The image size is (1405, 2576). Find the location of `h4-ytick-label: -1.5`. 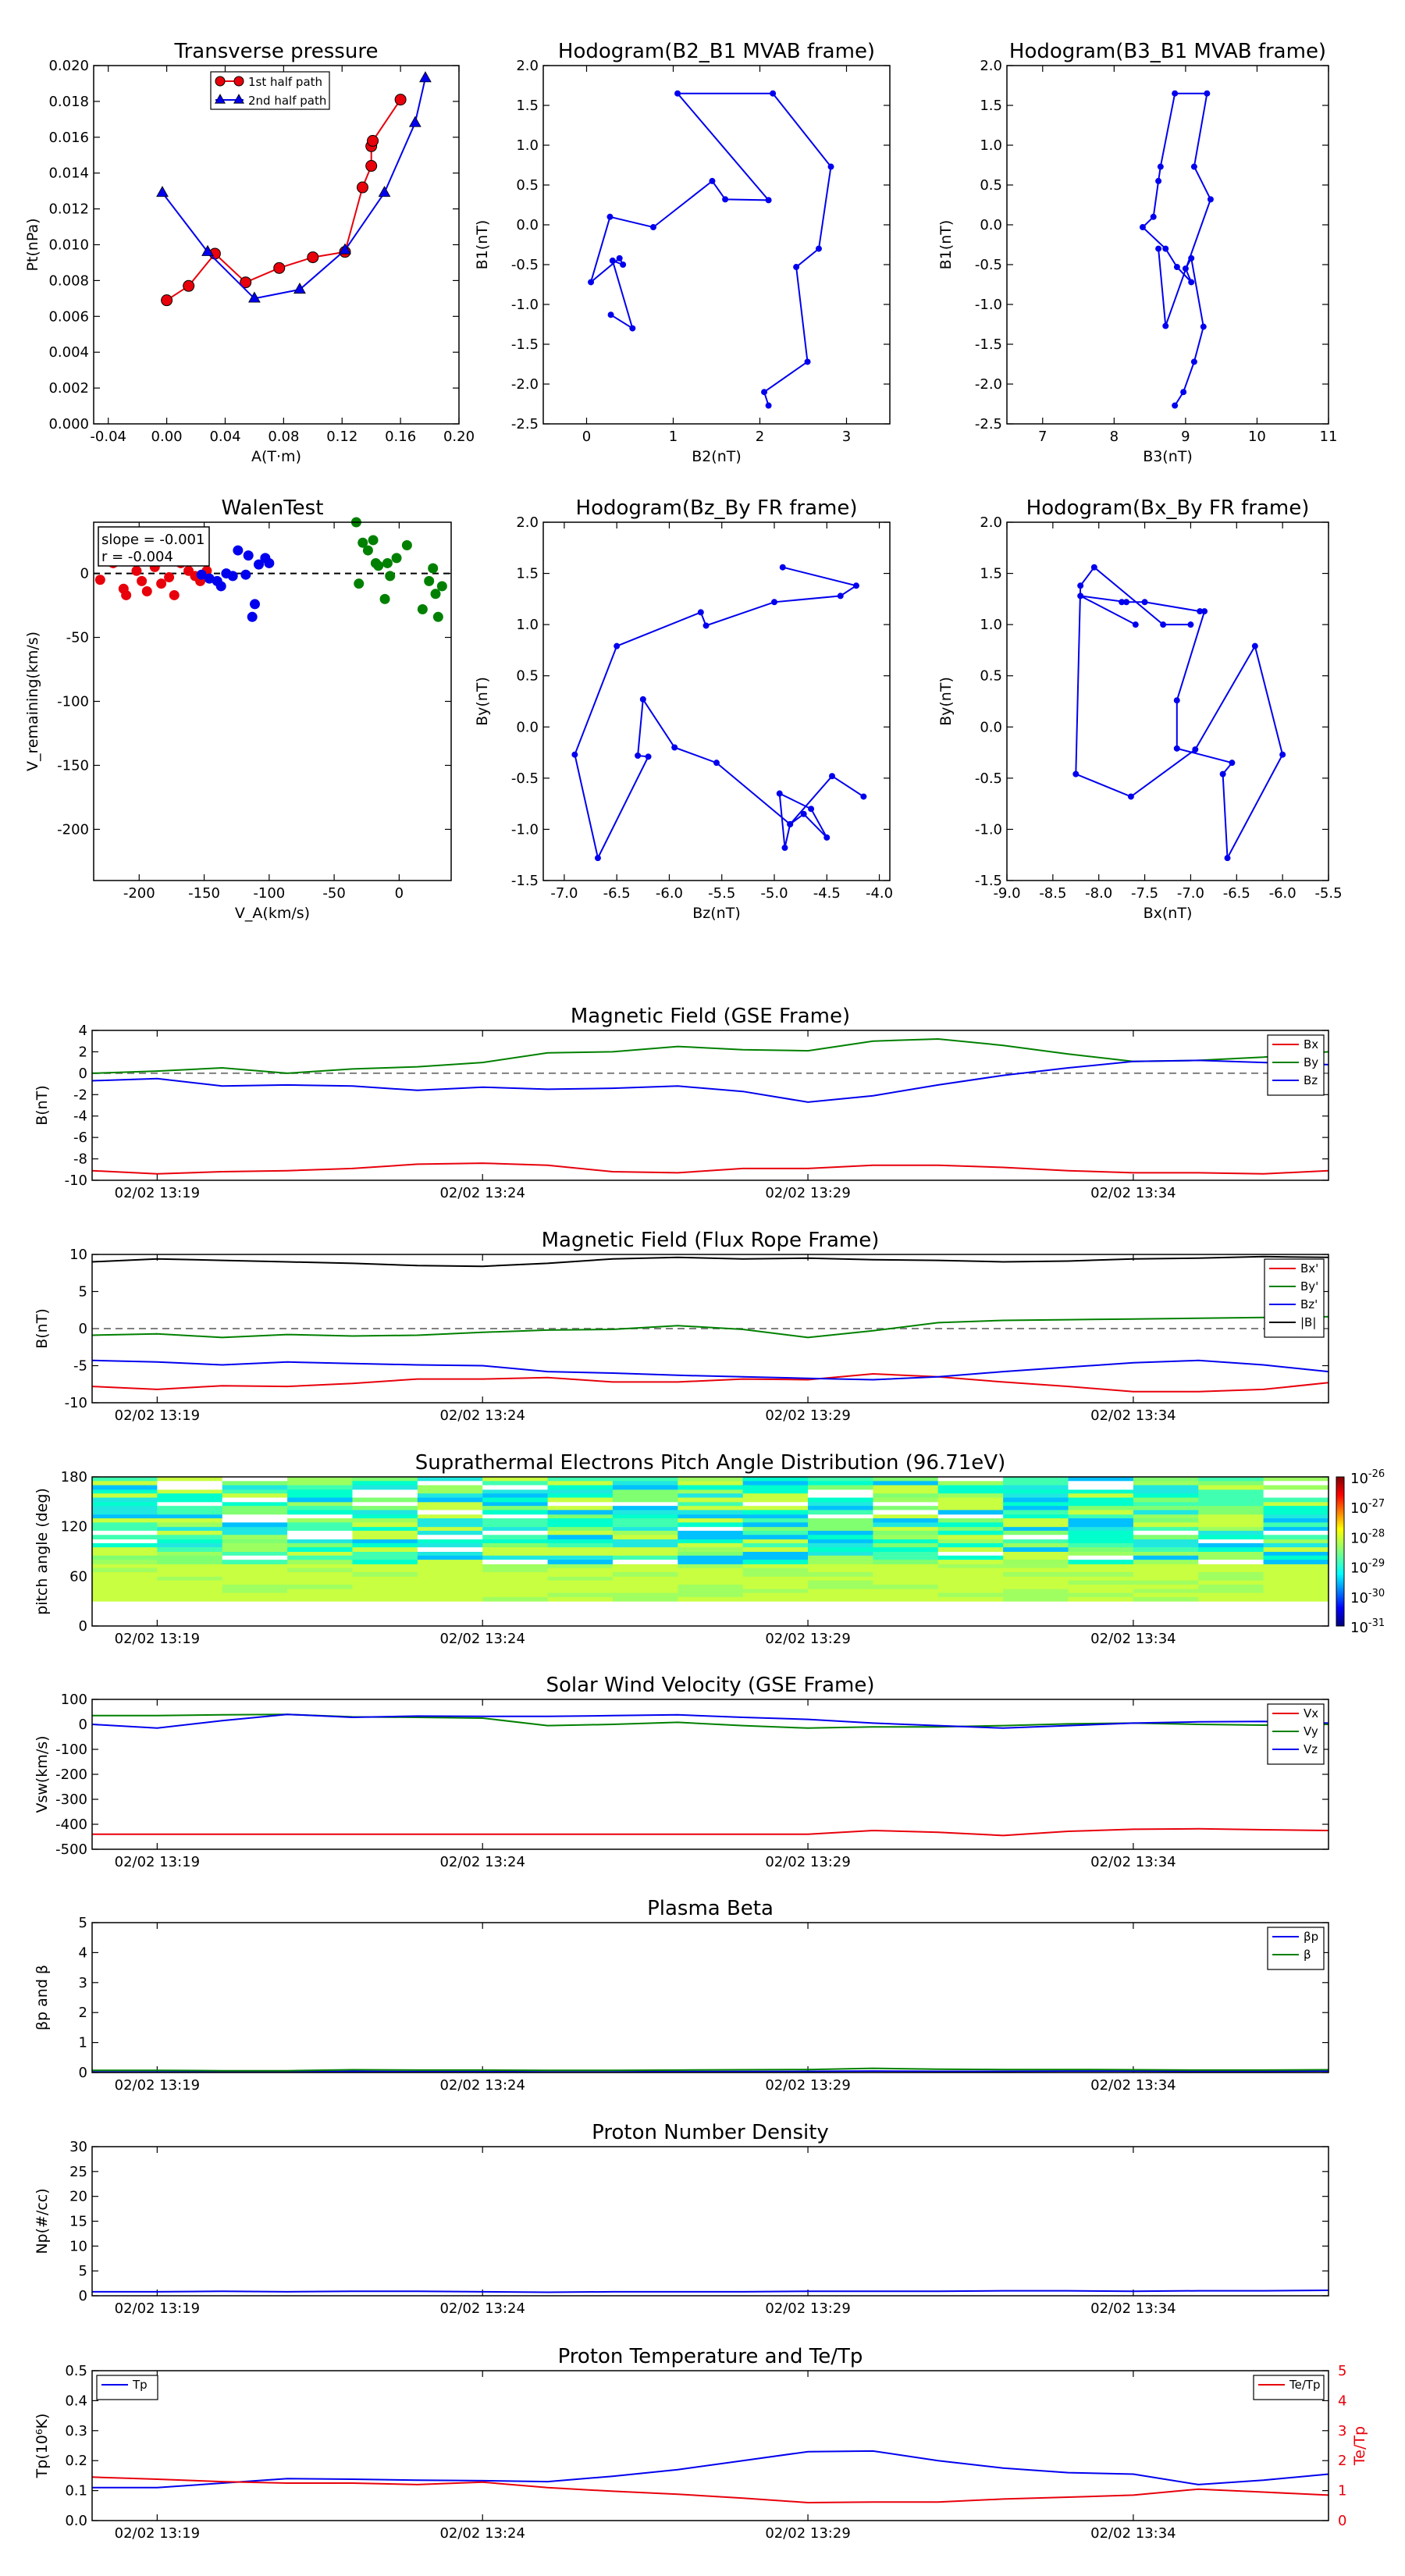

h4-ytick-label: -1.5 is located at coordinates (988, 881).